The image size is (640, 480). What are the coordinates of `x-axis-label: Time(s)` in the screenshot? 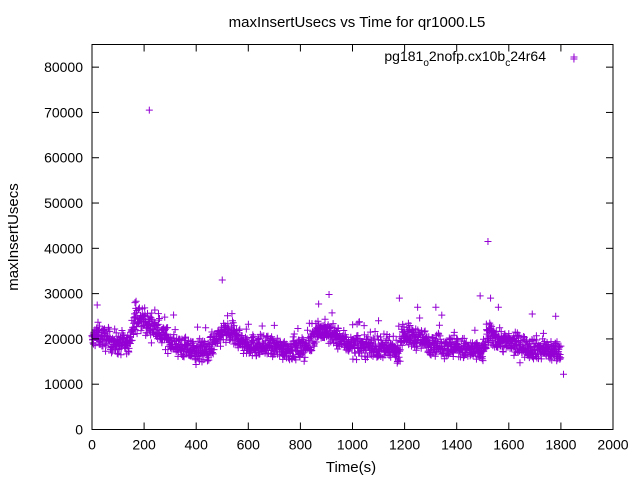 It's located at (351, 467).